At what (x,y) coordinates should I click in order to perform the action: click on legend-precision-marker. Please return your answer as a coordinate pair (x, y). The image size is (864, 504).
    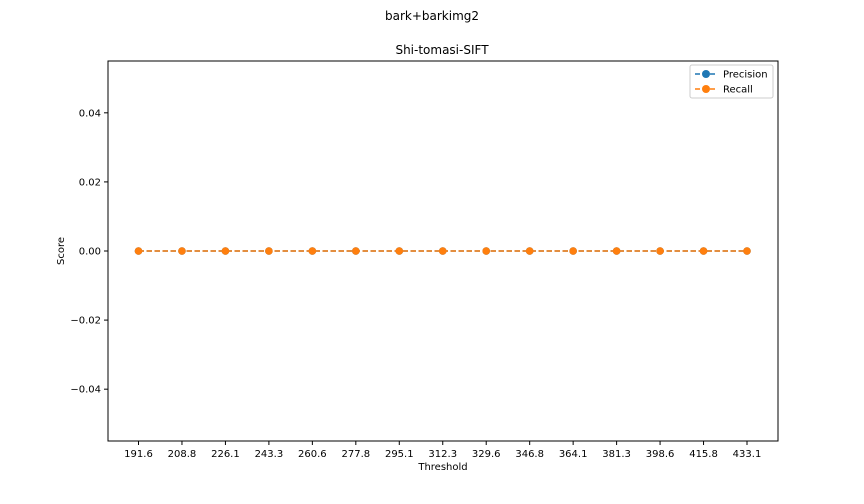
    Looking at the image, I should click on (706, 74).